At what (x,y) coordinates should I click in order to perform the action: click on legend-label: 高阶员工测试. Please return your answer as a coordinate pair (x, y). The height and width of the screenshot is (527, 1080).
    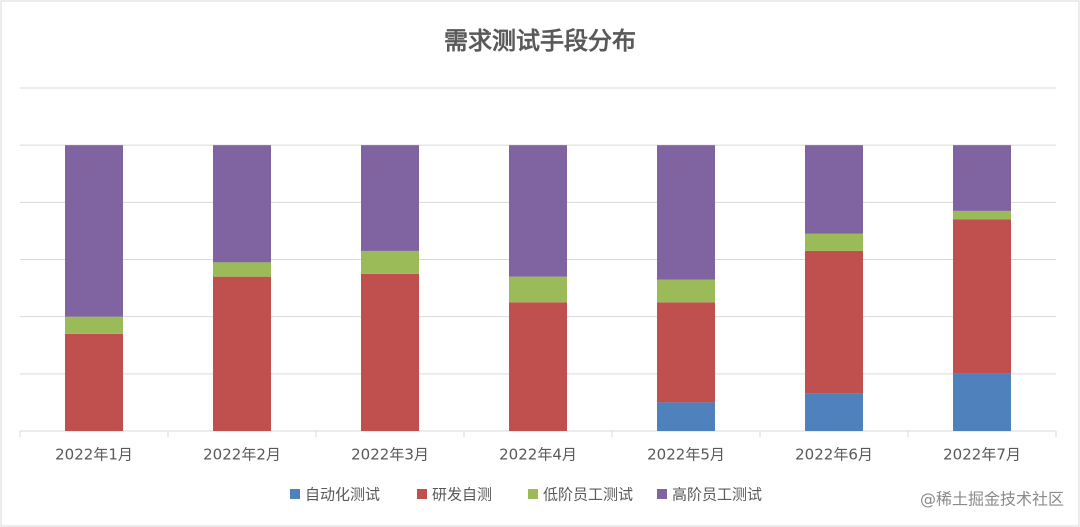
    Looking at the image, I should click on (717, 495).